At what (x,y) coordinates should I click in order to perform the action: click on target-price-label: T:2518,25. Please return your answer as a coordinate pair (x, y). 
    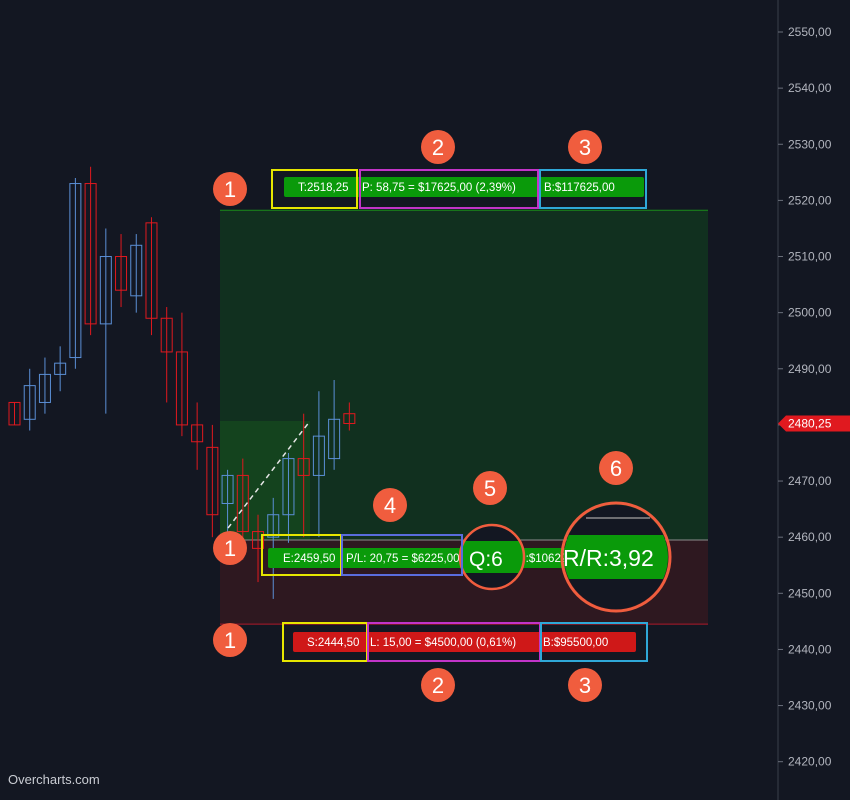
    Looking at the image, I should click on (323, 188).